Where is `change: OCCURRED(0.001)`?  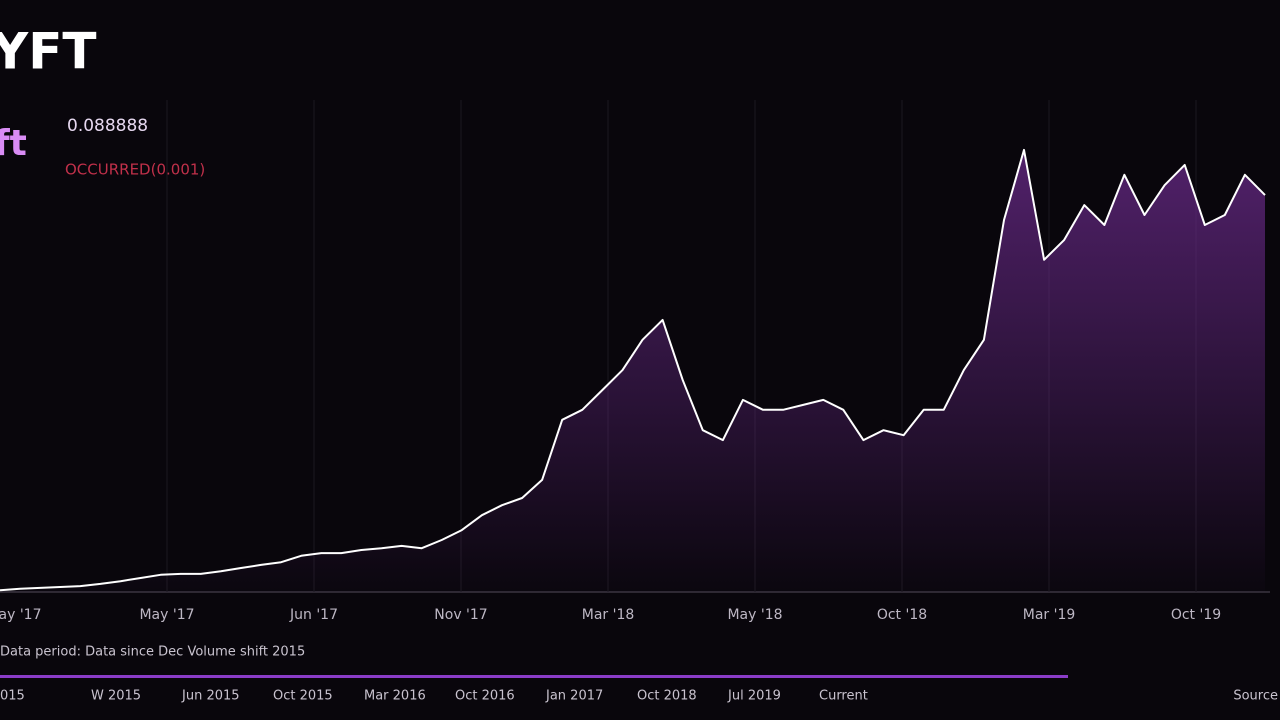
change: OCCURRED(0.001) is located at coordinates (135, 170).